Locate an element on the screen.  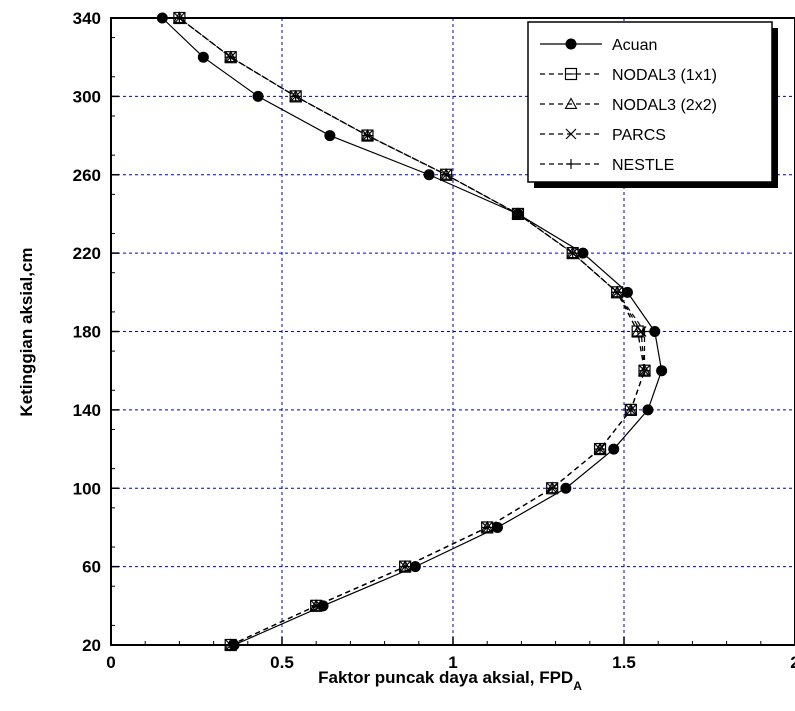
legend-label-acuan: Acuan is located at coordinates (634, 45).